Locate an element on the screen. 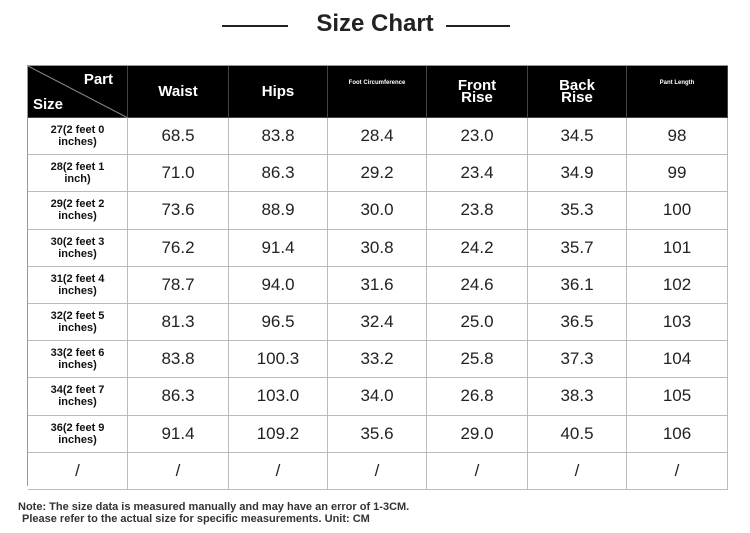 The image size is (750, 533). title-rule is located at coordinates (255, 26).